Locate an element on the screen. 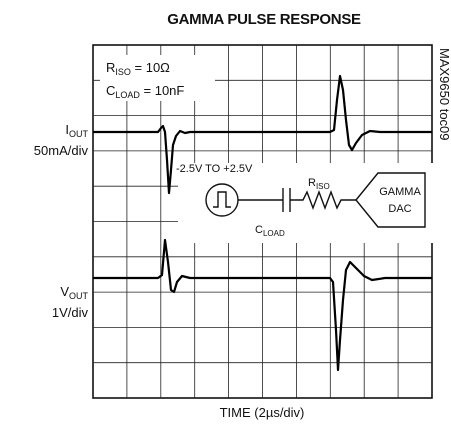 This screenshot has width=451, height=427. dac-block is located at coordinates (390, 200).